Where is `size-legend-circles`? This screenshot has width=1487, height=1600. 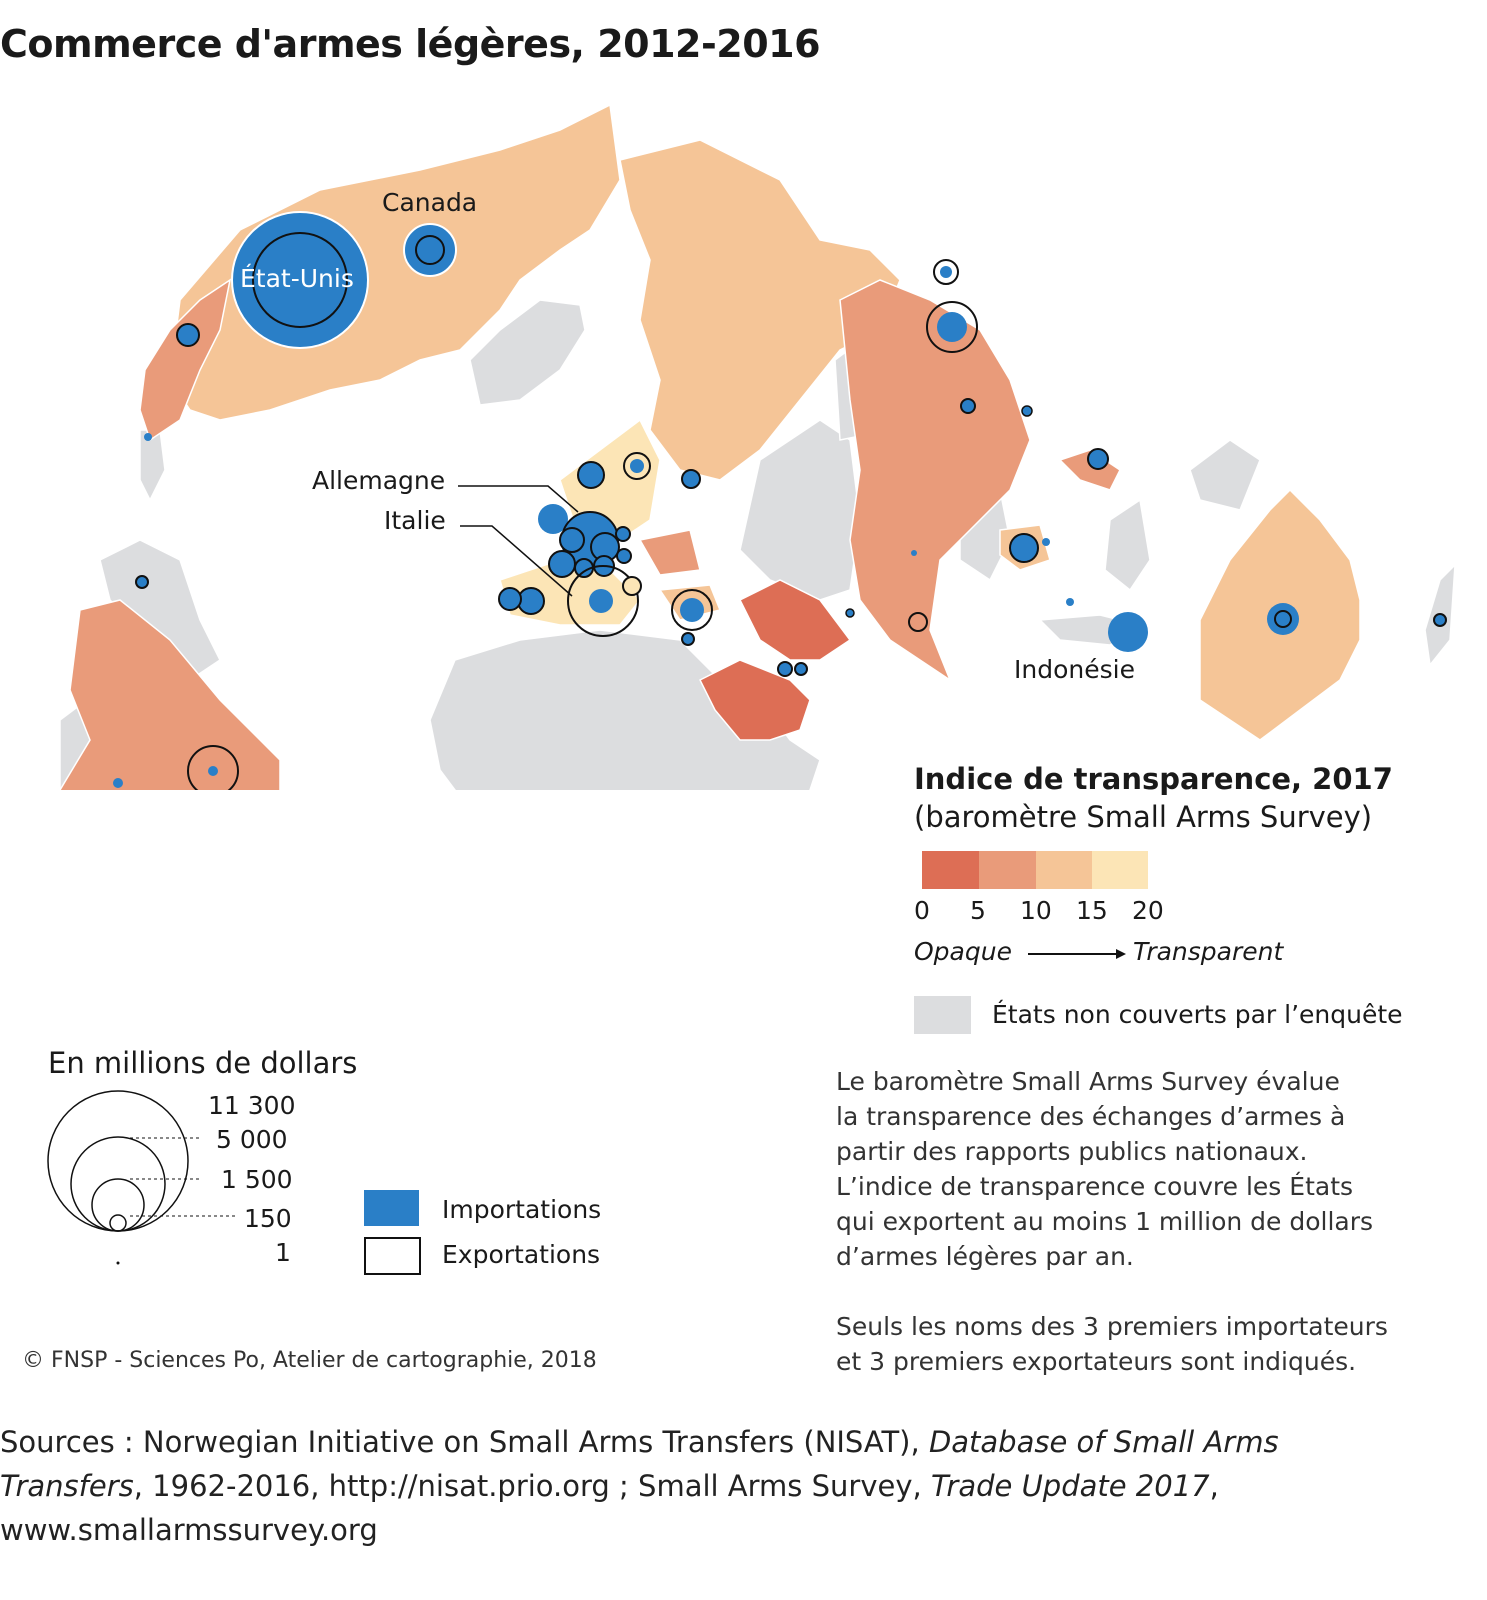 size-legend-circles is located at coordinates (141, 1177).